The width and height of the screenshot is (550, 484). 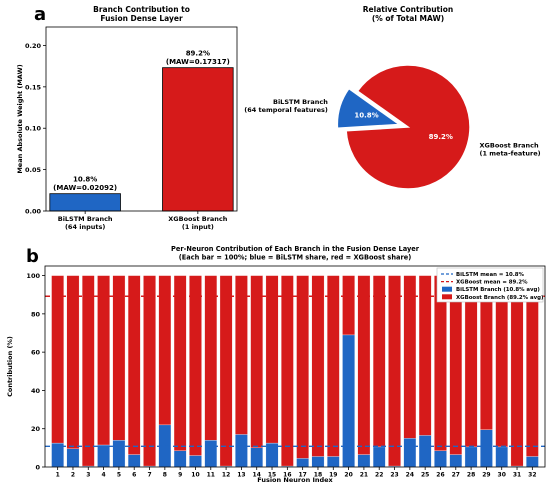 I want to click on stacked-chart-y-tick-label: 0, so click(x=37, y=468).